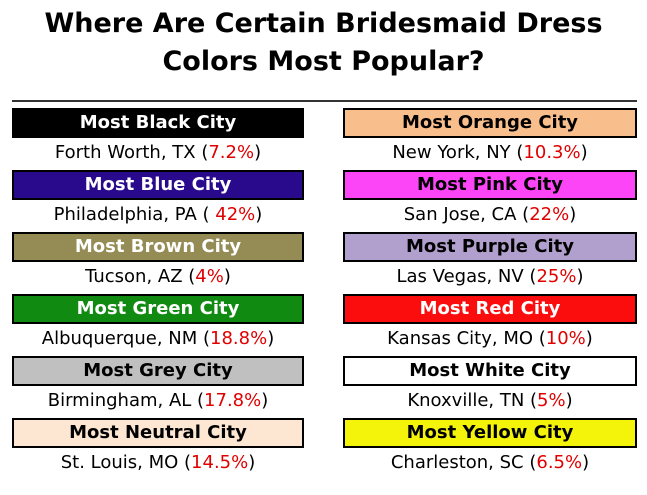  What do you see at coordinates (323, 23) in the screenshot?
I see `title-line: Where Are Certain Bridesmaid Dress` at bounding box center [323, 23].